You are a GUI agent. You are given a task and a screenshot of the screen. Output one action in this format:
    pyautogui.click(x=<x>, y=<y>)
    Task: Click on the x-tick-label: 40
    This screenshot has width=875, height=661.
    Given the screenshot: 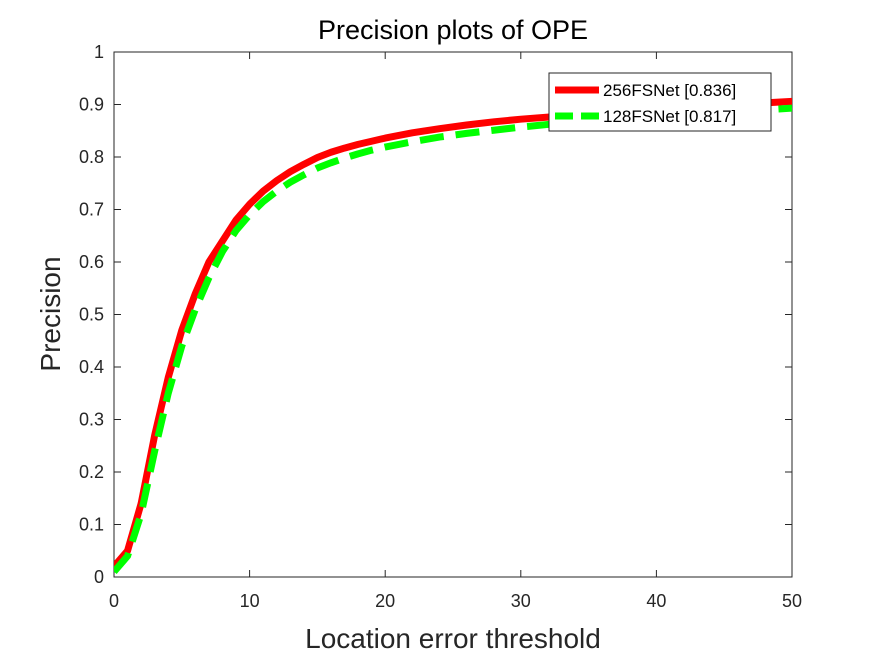 What is the action you would take?
    pyautogui.click(x=656, y=601)
    